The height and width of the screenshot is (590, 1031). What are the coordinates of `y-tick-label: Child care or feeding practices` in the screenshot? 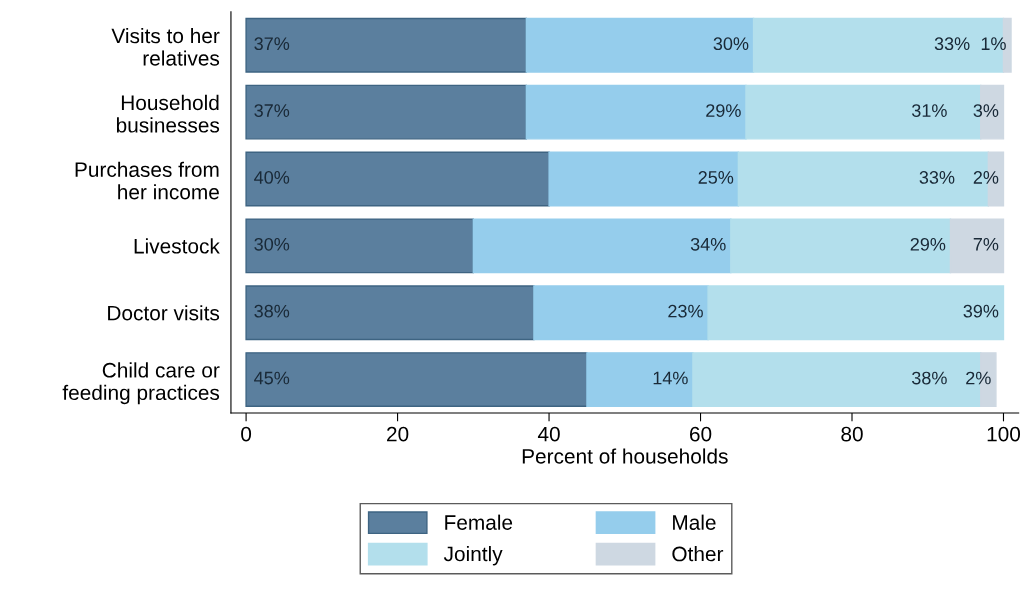 It's located at (141, 383).